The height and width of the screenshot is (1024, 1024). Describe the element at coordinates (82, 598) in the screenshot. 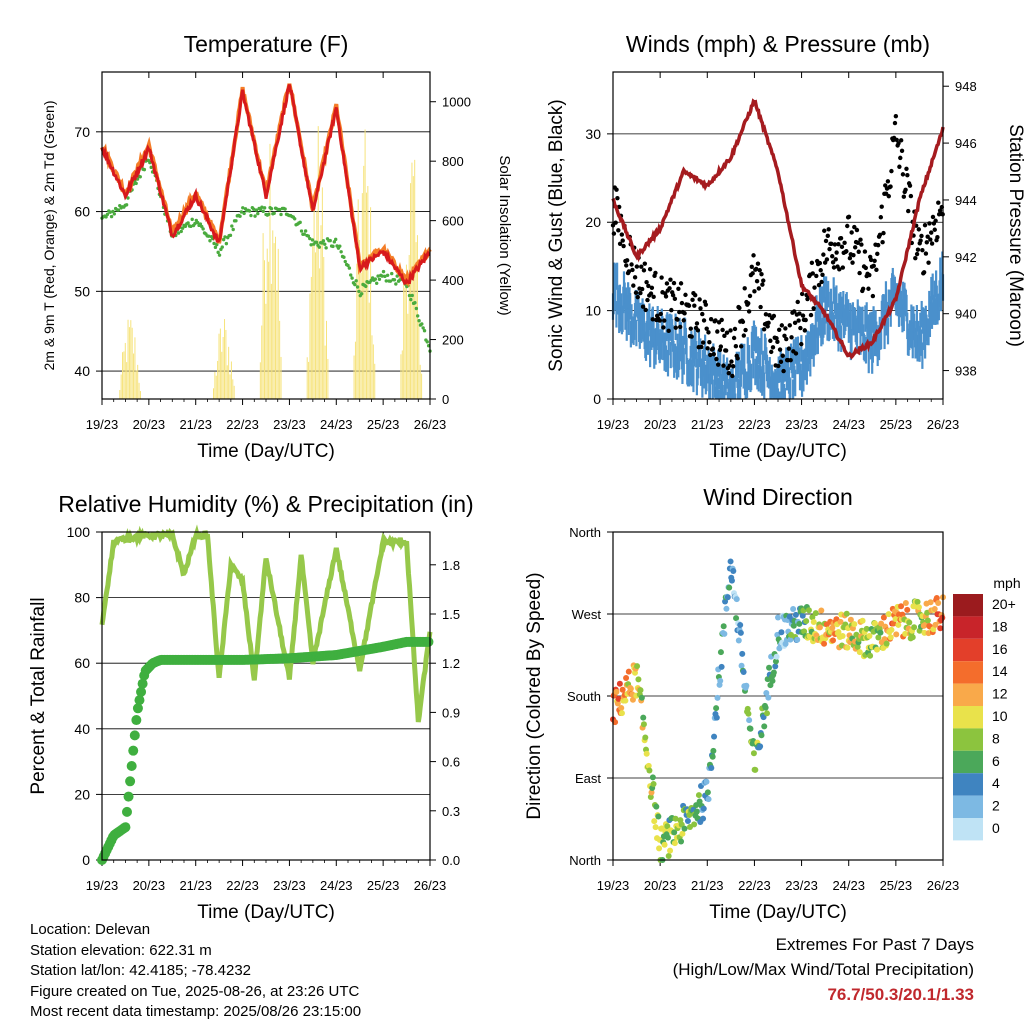

I see `y-tick-label: 80` at that location.